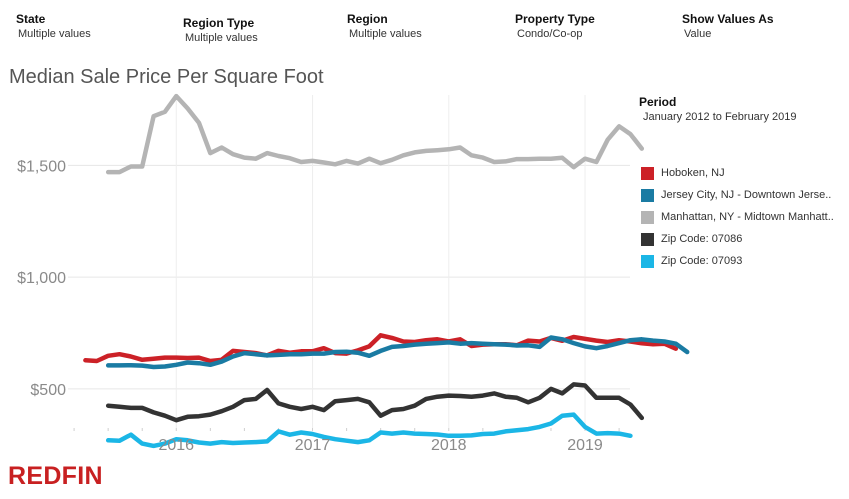 The height and width of the screenshot is (499, 849). I want to click on region-type-filter: Region Type Multiple values, so click(220, 30).